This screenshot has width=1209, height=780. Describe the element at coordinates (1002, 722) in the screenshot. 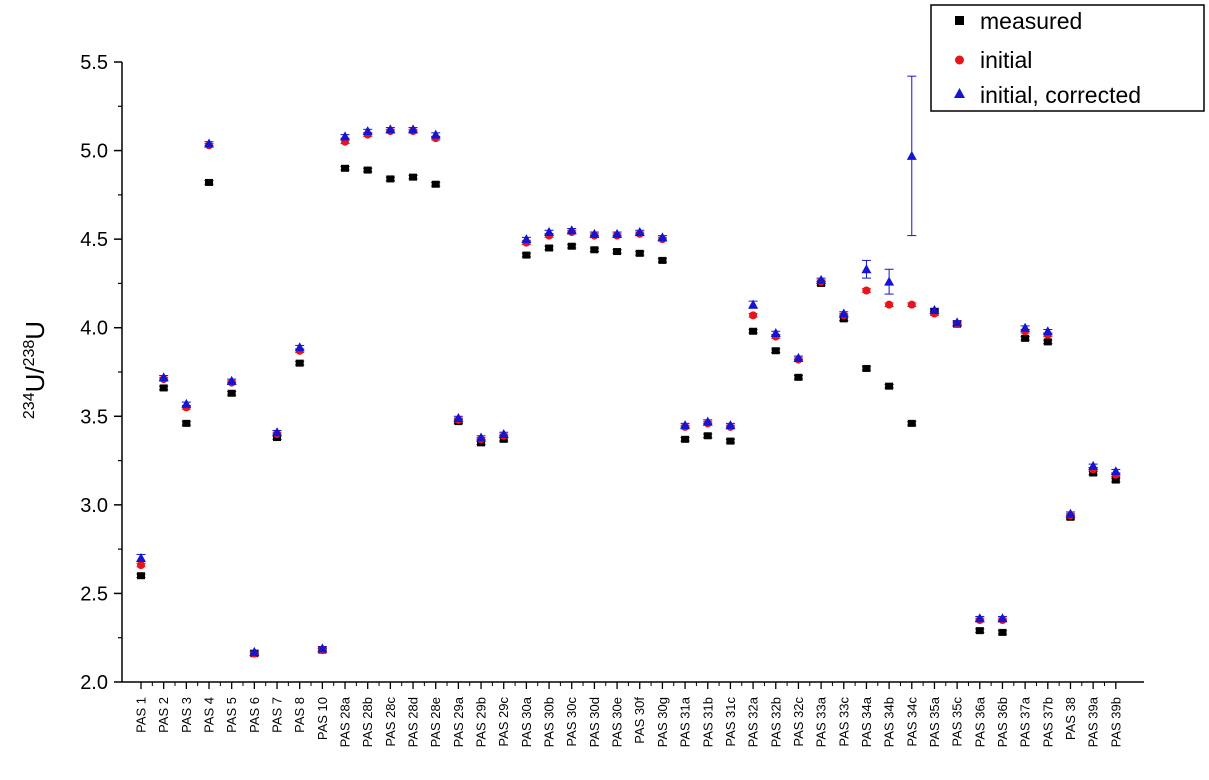

I see `x-tick-label: PAS 36b` at that location.